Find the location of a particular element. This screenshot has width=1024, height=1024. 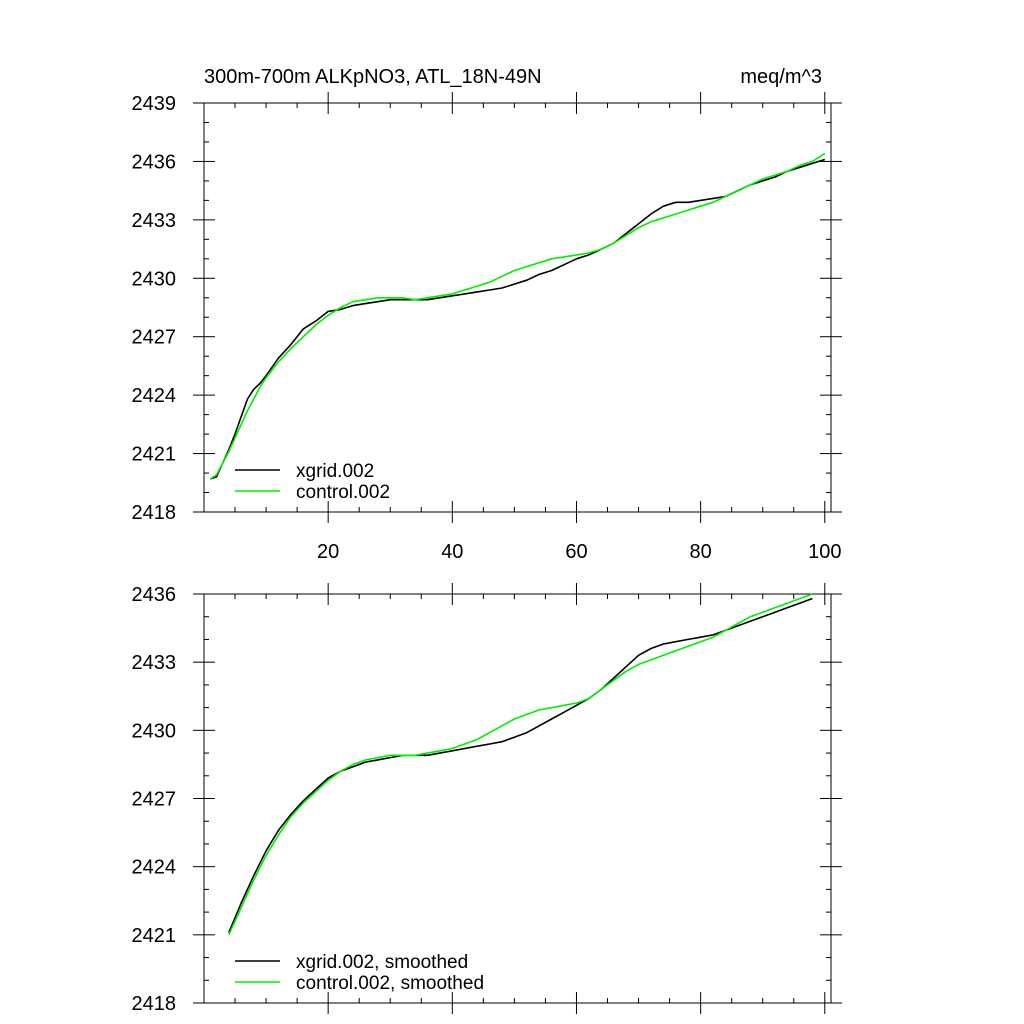

legend-label: control.002, smoothed is located at coordinates (390, 983).